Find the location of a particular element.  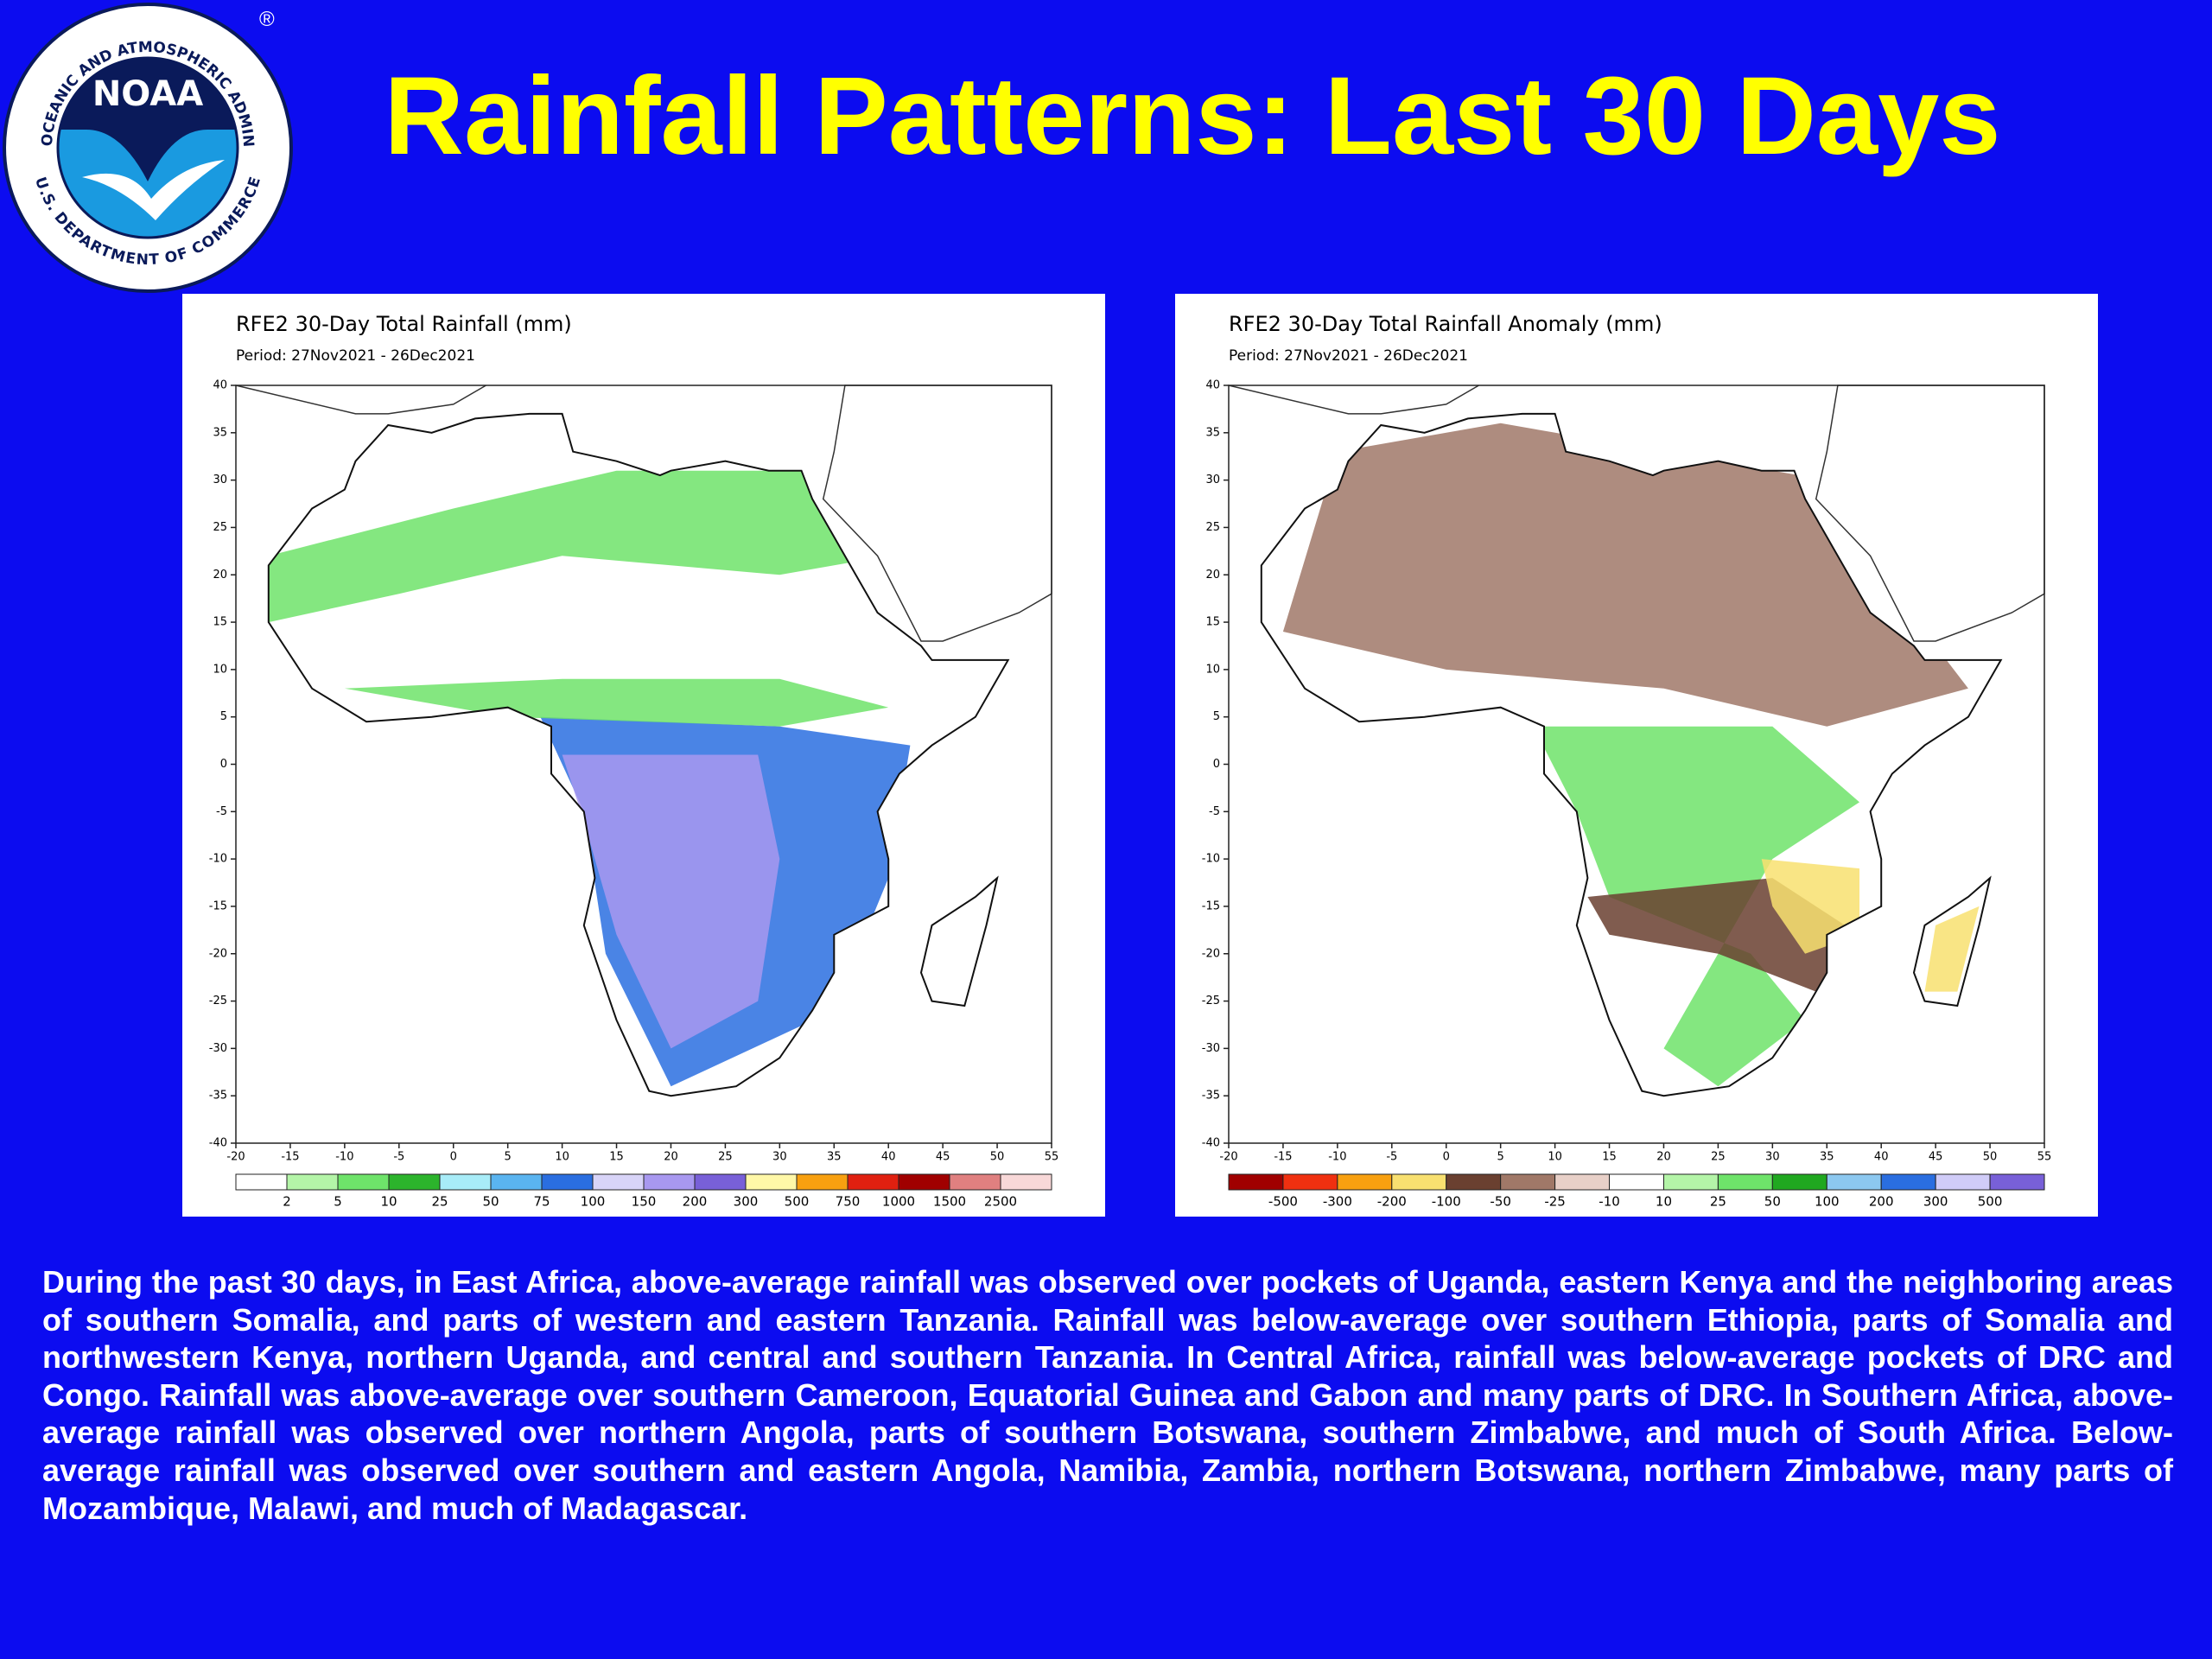

lon-tick-label: 55 is located at coordinates (1052, 1157).